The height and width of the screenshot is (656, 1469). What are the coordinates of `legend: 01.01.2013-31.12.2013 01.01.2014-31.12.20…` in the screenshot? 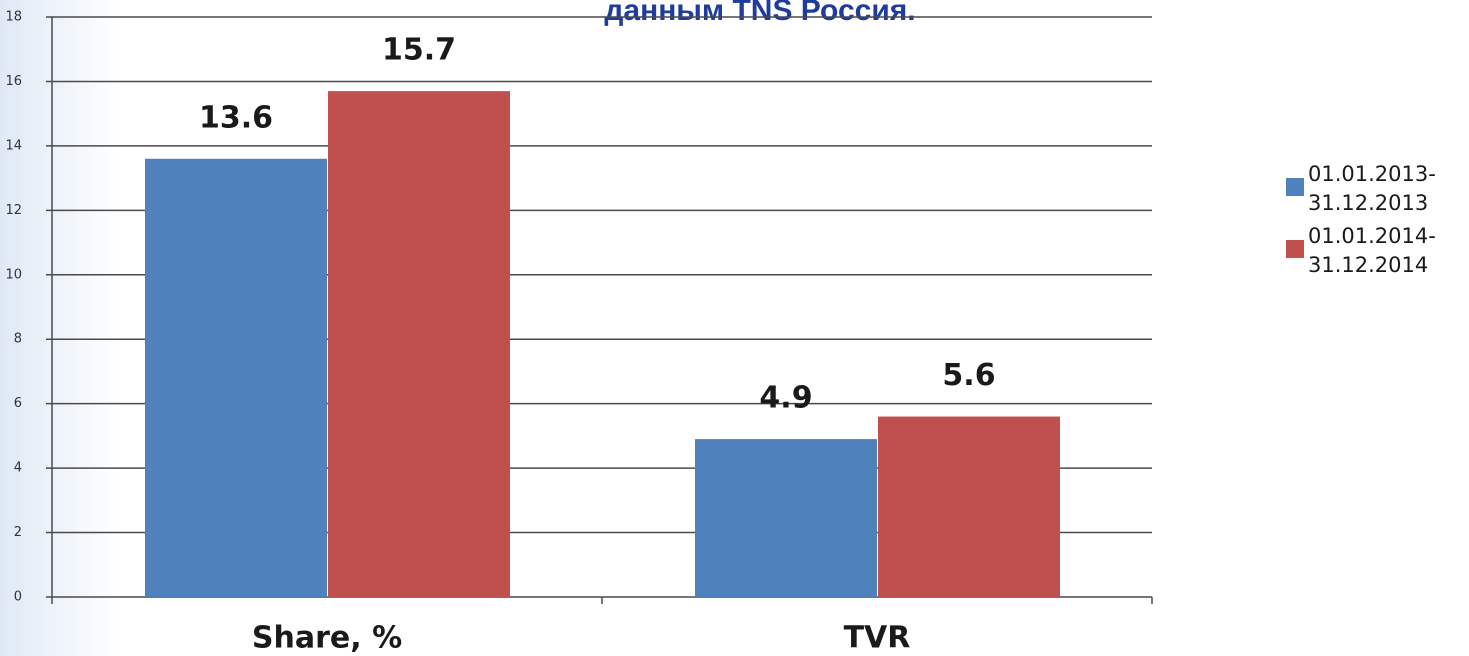 It's located at (1376, 222).